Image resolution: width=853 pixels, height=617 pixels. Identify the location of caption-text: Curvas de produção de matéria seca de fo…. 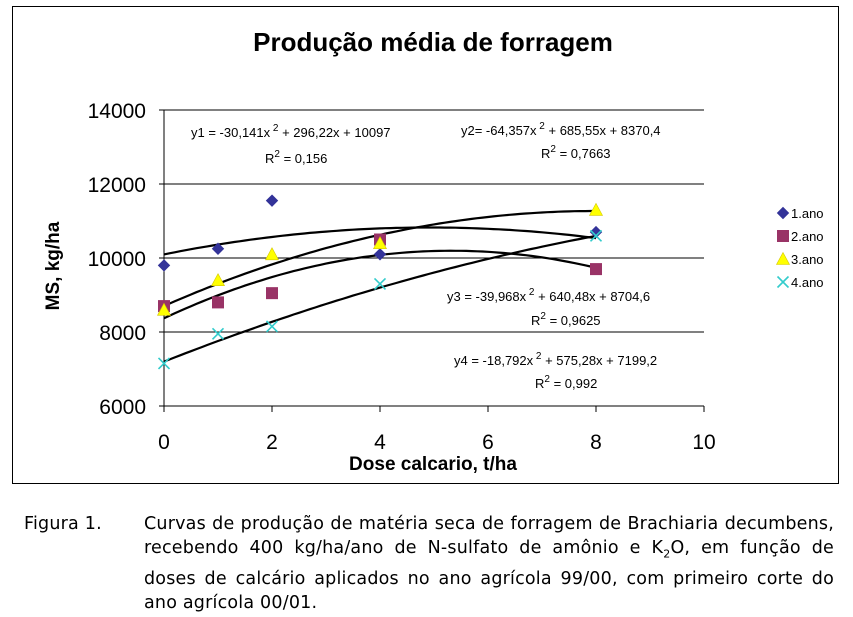
(489, 563).